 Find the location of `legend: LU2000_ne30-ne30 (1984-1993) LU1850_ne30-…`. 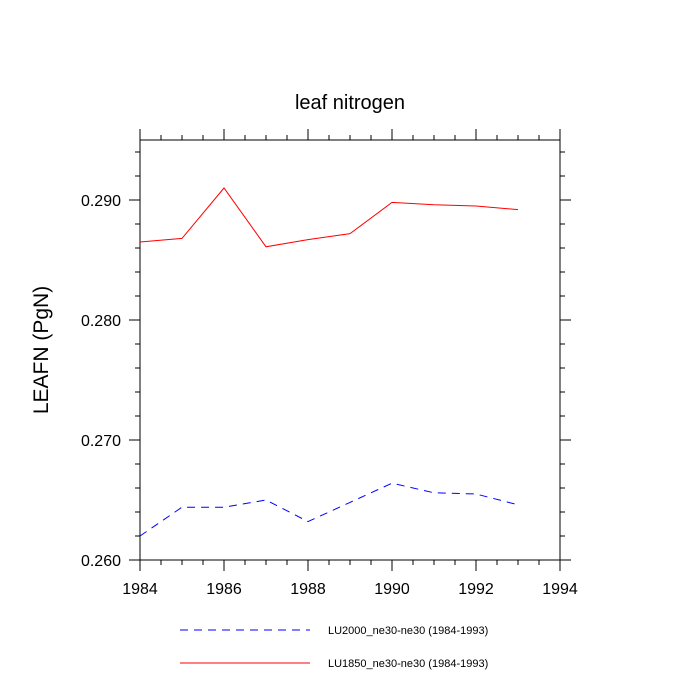

legend: LU2000_ne30-ne30 (1984-1993) LU1850_ne30-… is located at coordinates (334, 647).